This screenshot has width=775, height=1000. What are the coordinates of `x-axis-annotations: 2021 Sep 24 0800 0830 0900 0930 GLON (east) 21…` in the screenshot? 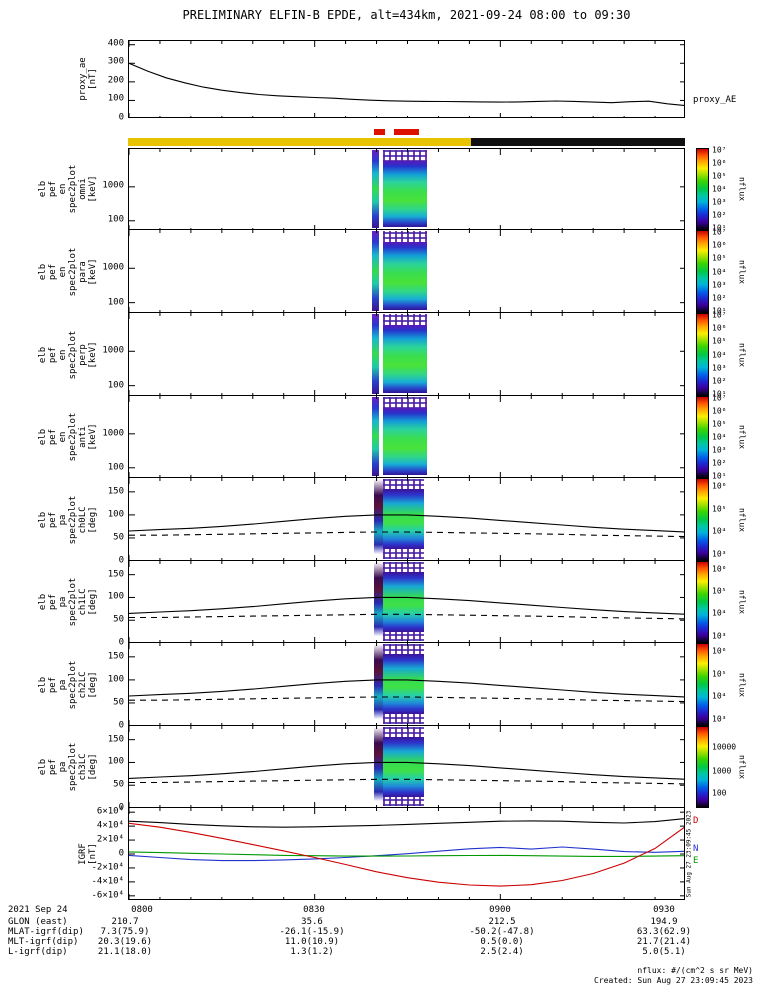 It's located at (387, 934).